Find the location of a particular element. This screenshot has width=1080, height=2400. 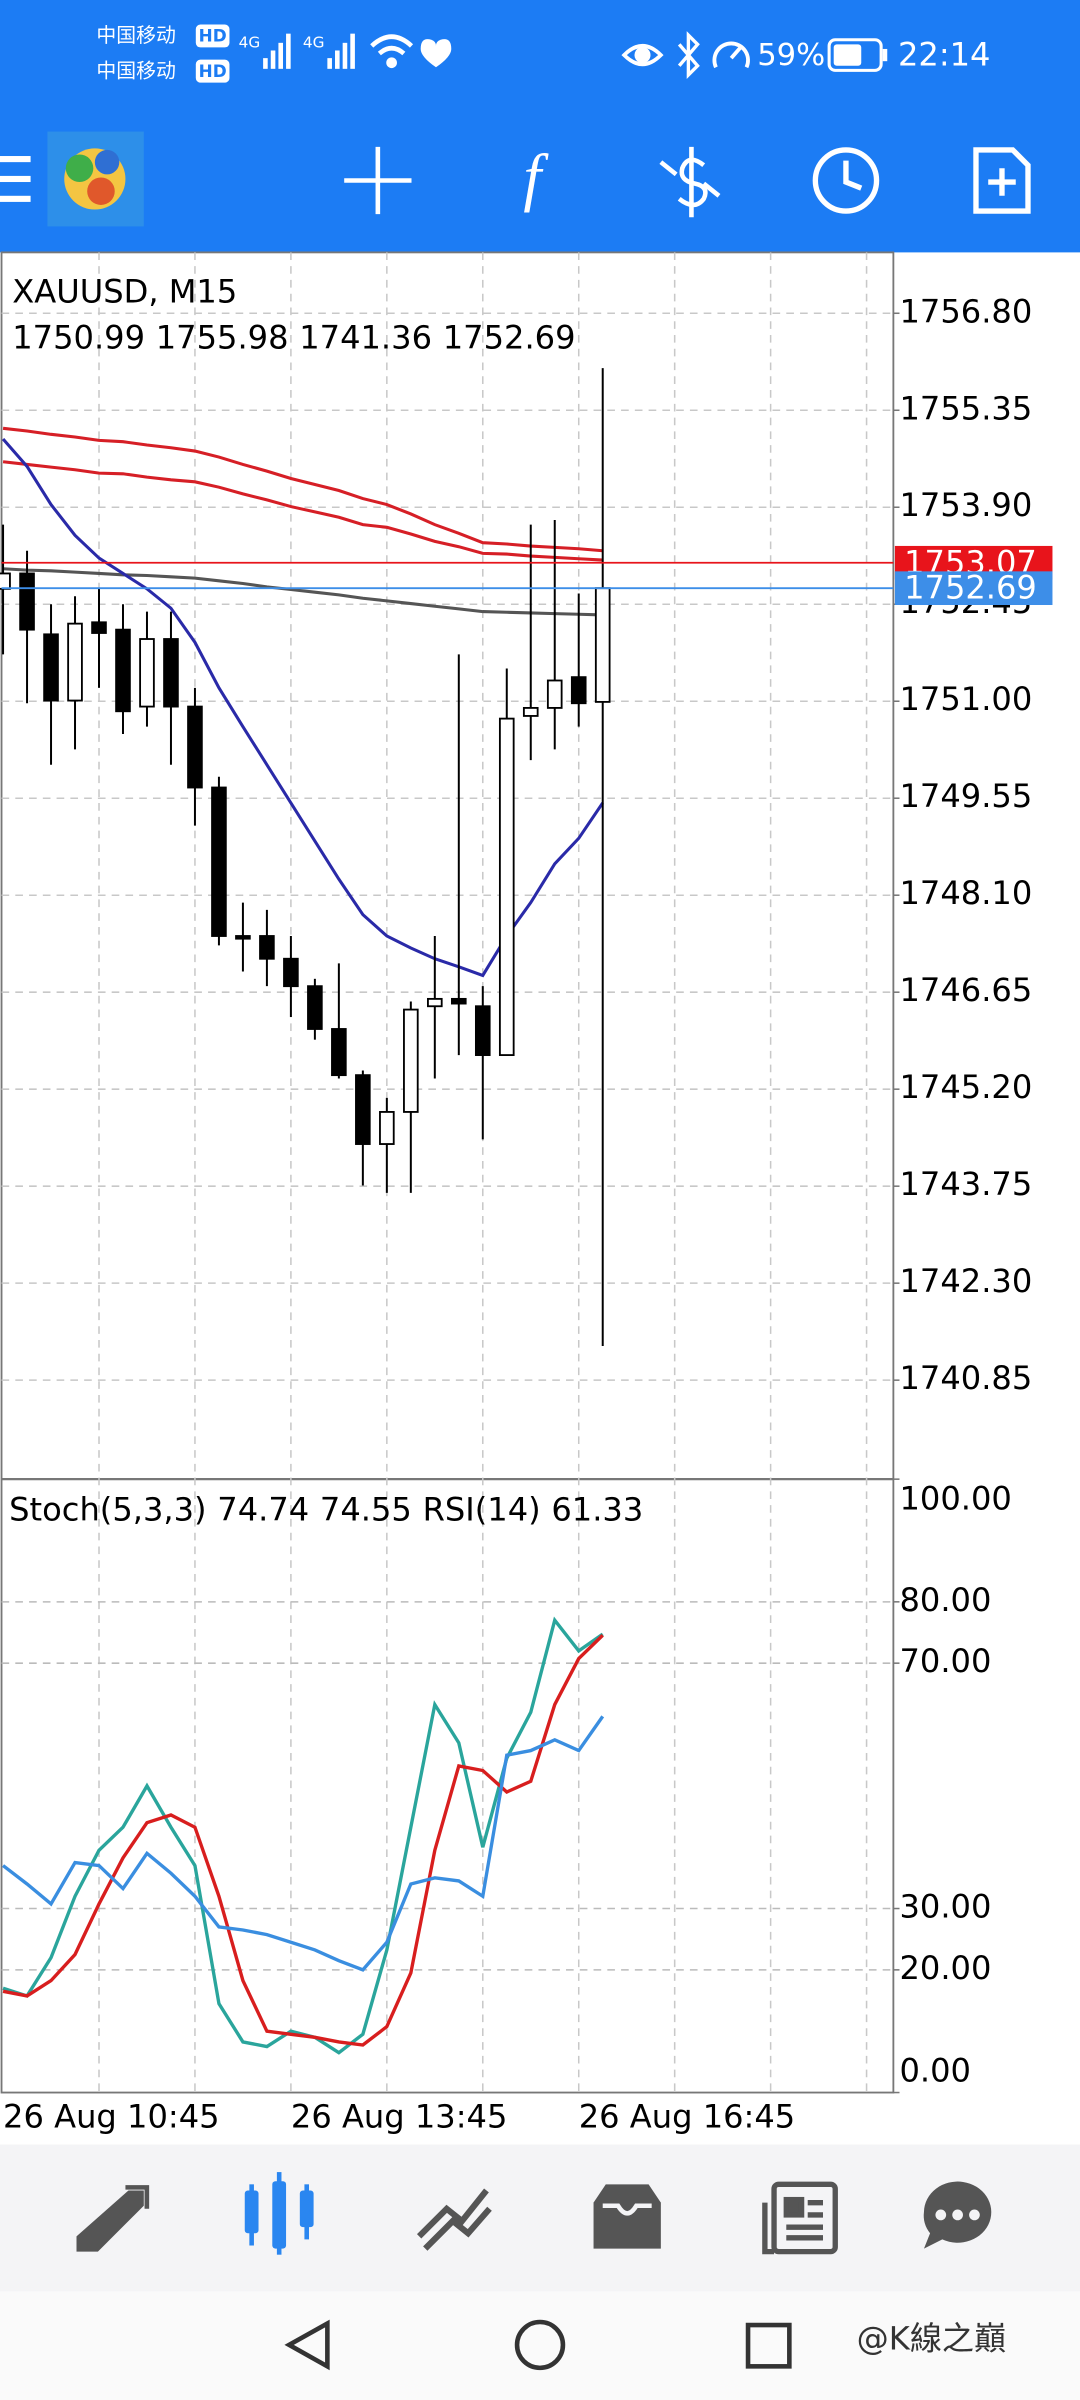

history-button is located at coordinates (846, 180).